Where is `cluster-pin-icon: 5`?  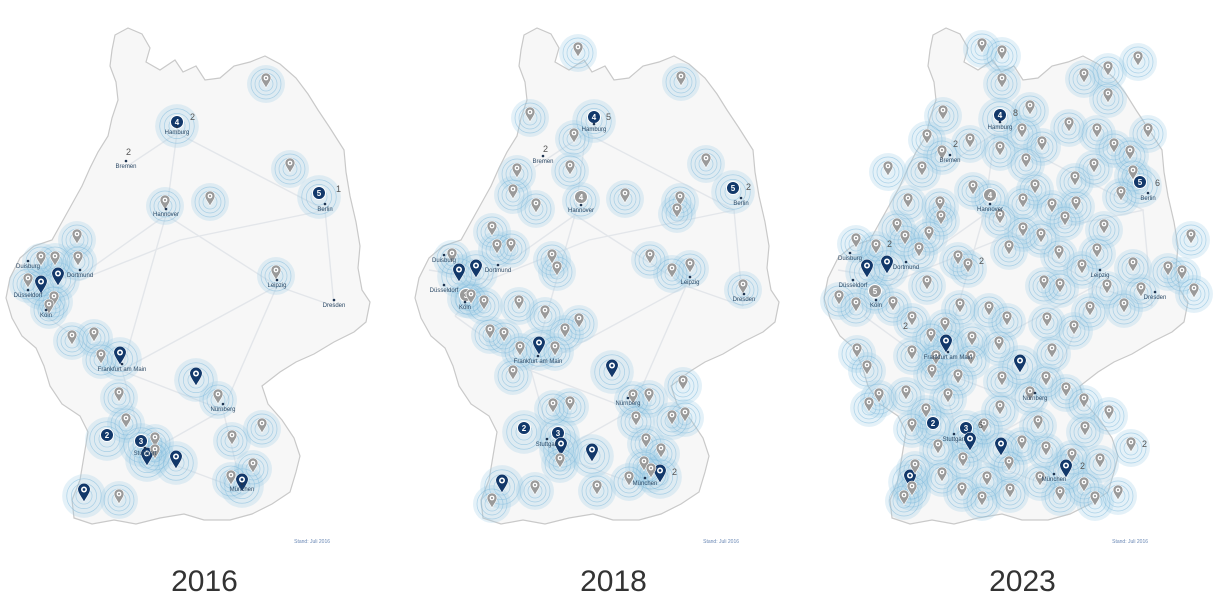 cluster-pin-icon: 5 is located at coordinates (319, 193).